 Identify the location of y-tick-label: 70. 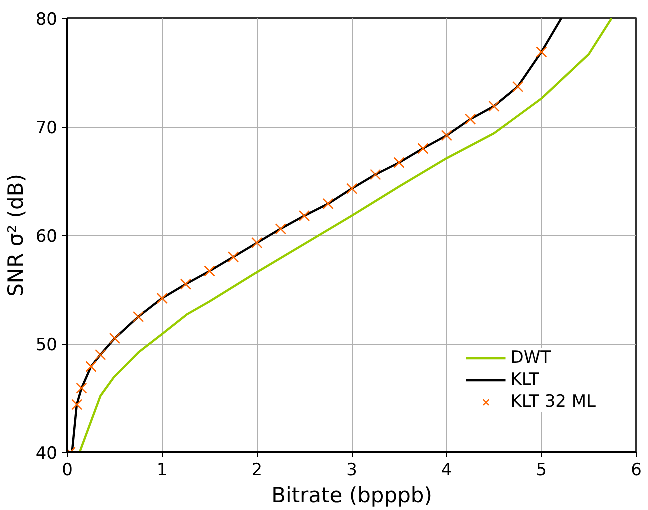
(47, 128).